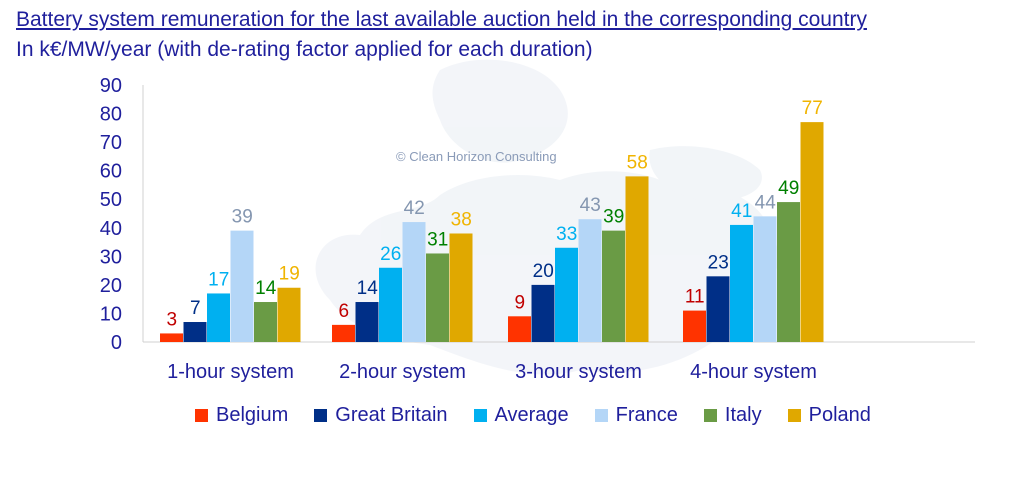 This screenshot has height=496, width=1024. I want to click on data-label: 11, so click(695, 297).